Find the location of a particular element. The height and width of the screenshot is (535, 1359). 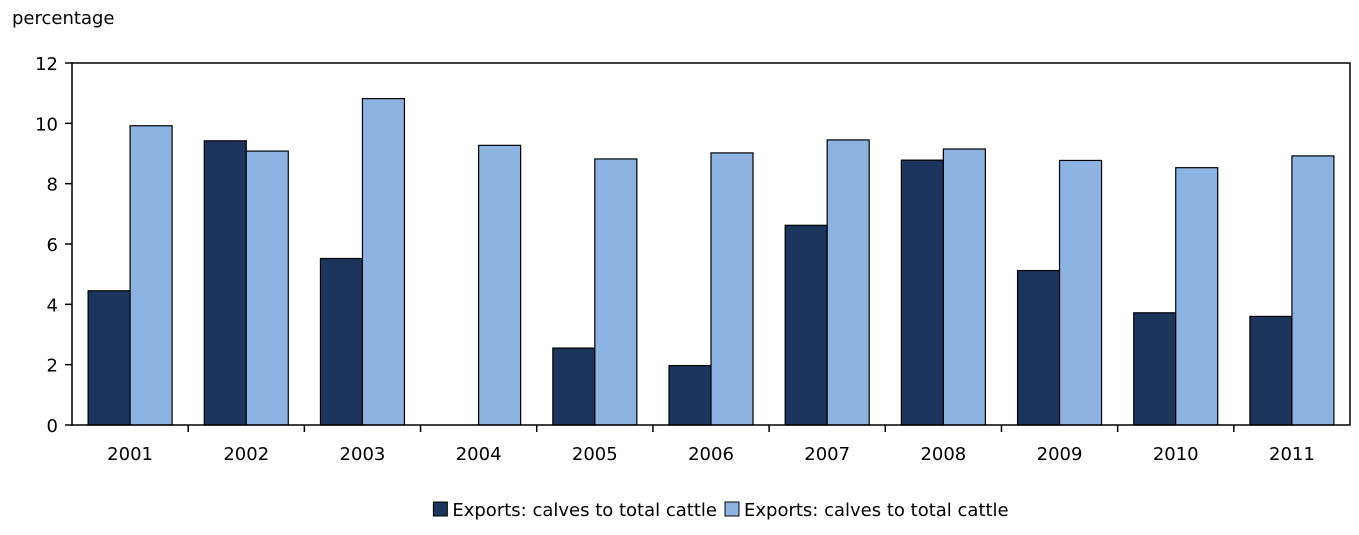

legend-item-2: Exports: calves to total cattle is located at coordinates (866, 510).